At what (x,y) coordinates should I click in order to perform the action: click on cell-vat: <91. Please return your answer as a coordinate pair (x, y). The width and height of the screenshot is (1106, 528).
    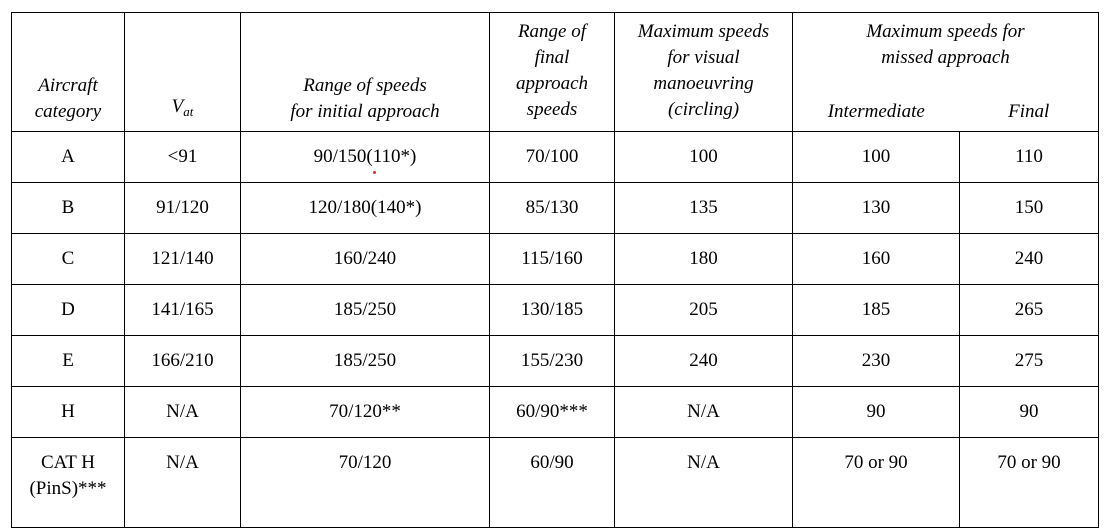
    Looking at the image, I should click on (182, 157).